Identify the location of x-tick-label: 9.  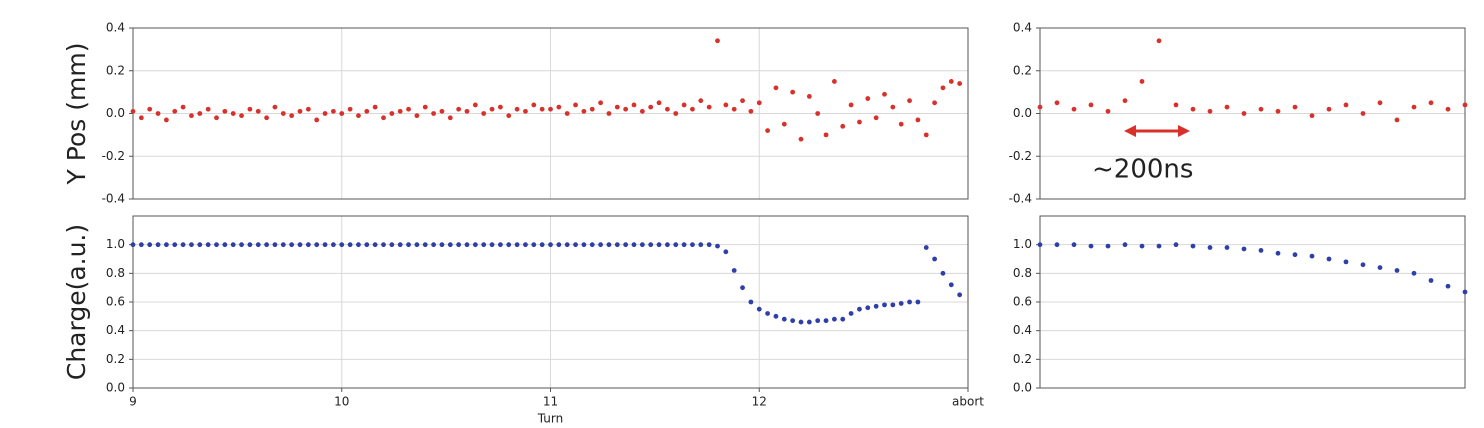
(133, 402).